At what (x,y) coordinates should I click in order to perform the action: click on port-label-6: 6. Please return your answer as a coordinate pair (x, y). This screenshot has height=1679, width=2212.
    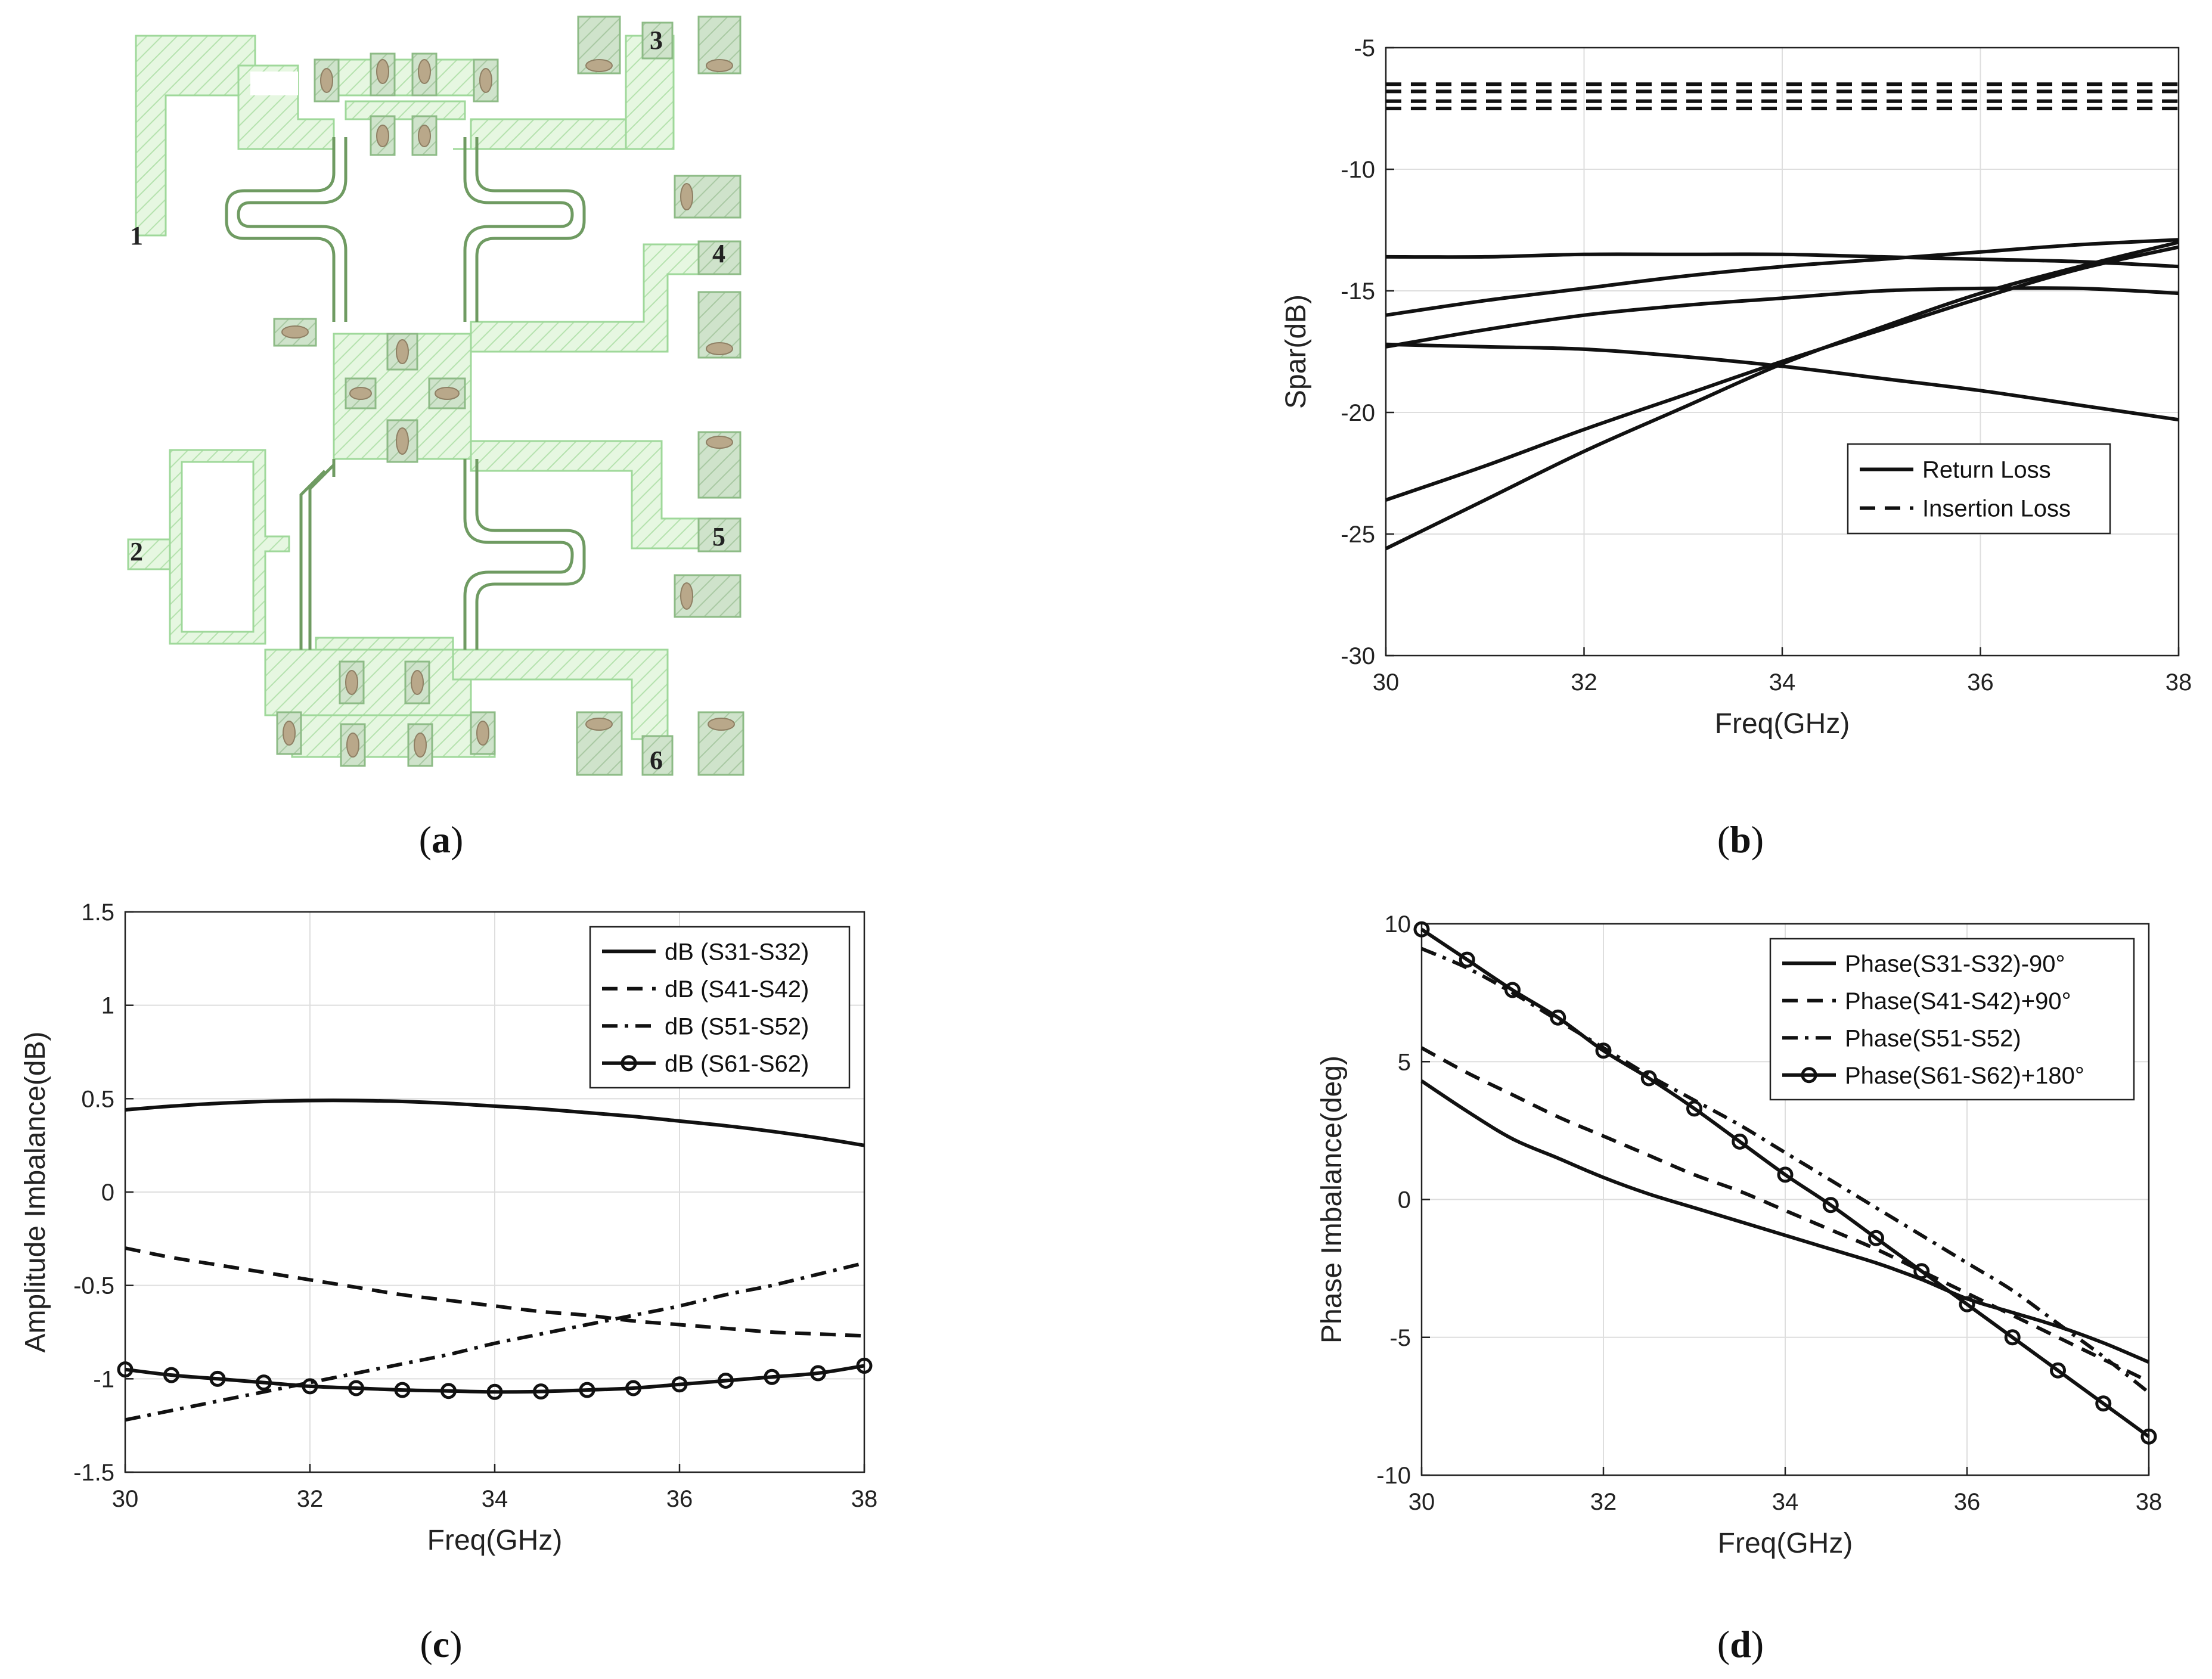
    Looking at the image, I should click on (656, 760).